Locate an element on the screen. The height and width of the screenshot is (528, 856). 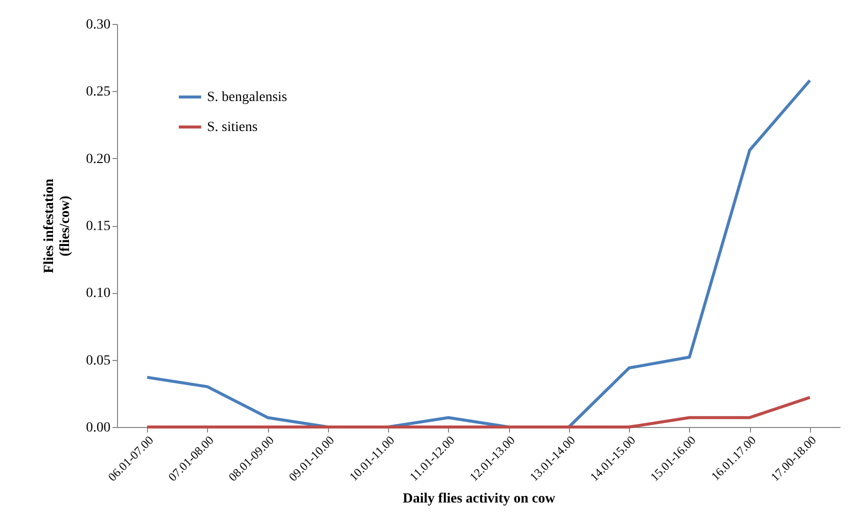
legend-label: S. sitiens is located at coordinates (232, 127).